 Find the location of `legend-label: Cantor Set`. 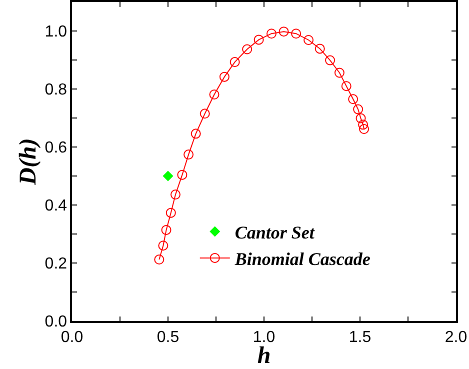

legend-label: Cantor Set is located at coordinates (275, 232).